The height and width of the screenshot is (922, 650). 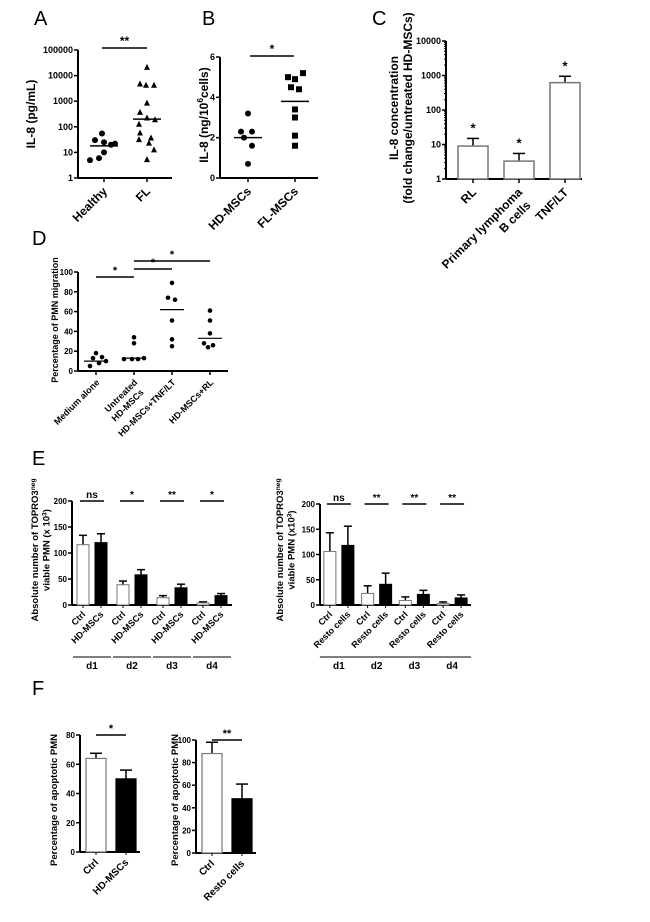 I want to click on svg-text: Healthy, so click(x=90, y=204).